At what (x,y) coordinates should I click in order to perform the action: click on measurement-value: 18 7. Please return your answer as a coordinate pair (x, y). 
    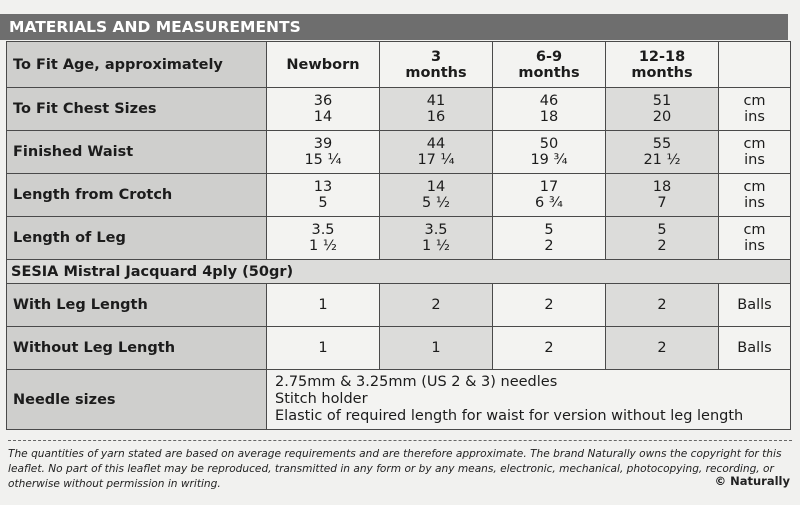
    Looking at the image, I should click on (662, 195).